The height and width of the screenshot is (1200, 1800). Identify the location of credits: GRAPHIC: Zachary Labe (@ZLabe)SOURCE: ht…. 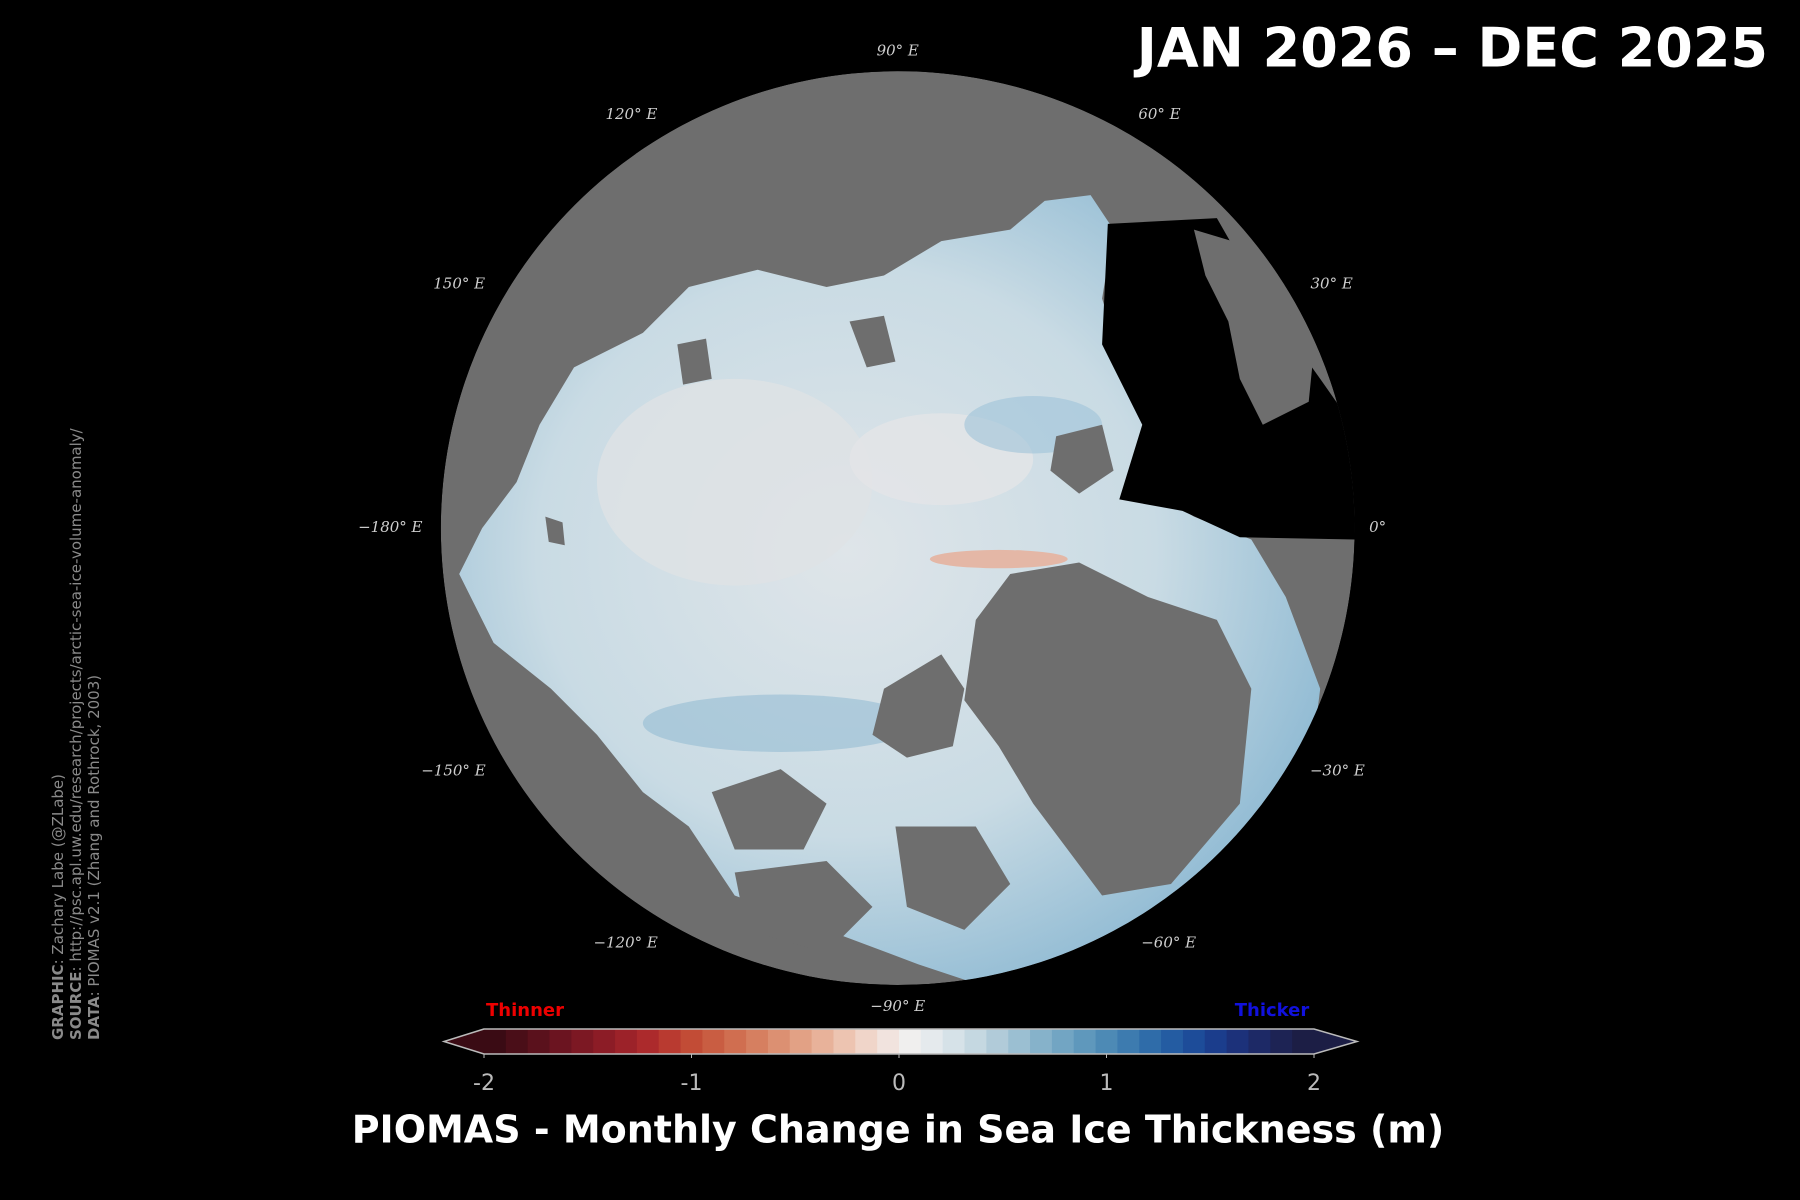
(76, 733).